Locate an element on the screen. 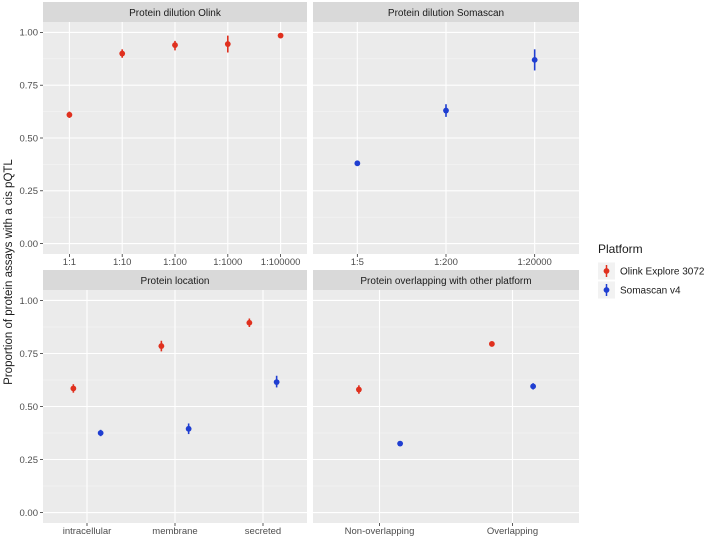  panel-title: Protein overlapping with other platform is located at coordinates (445, 281).